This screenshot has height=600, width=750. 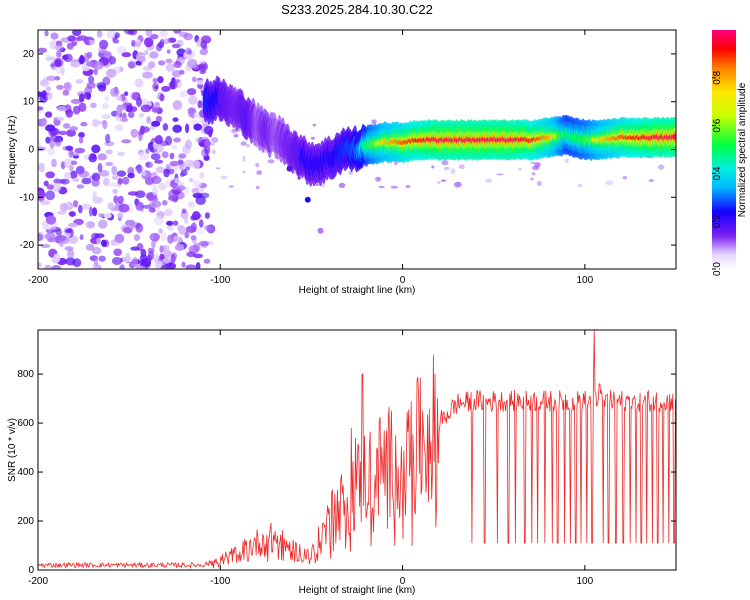 What do you see at coordinates (220, 581) in the screenshot?
I see `x-tick-label: -100` at bounding box center [220, 581].